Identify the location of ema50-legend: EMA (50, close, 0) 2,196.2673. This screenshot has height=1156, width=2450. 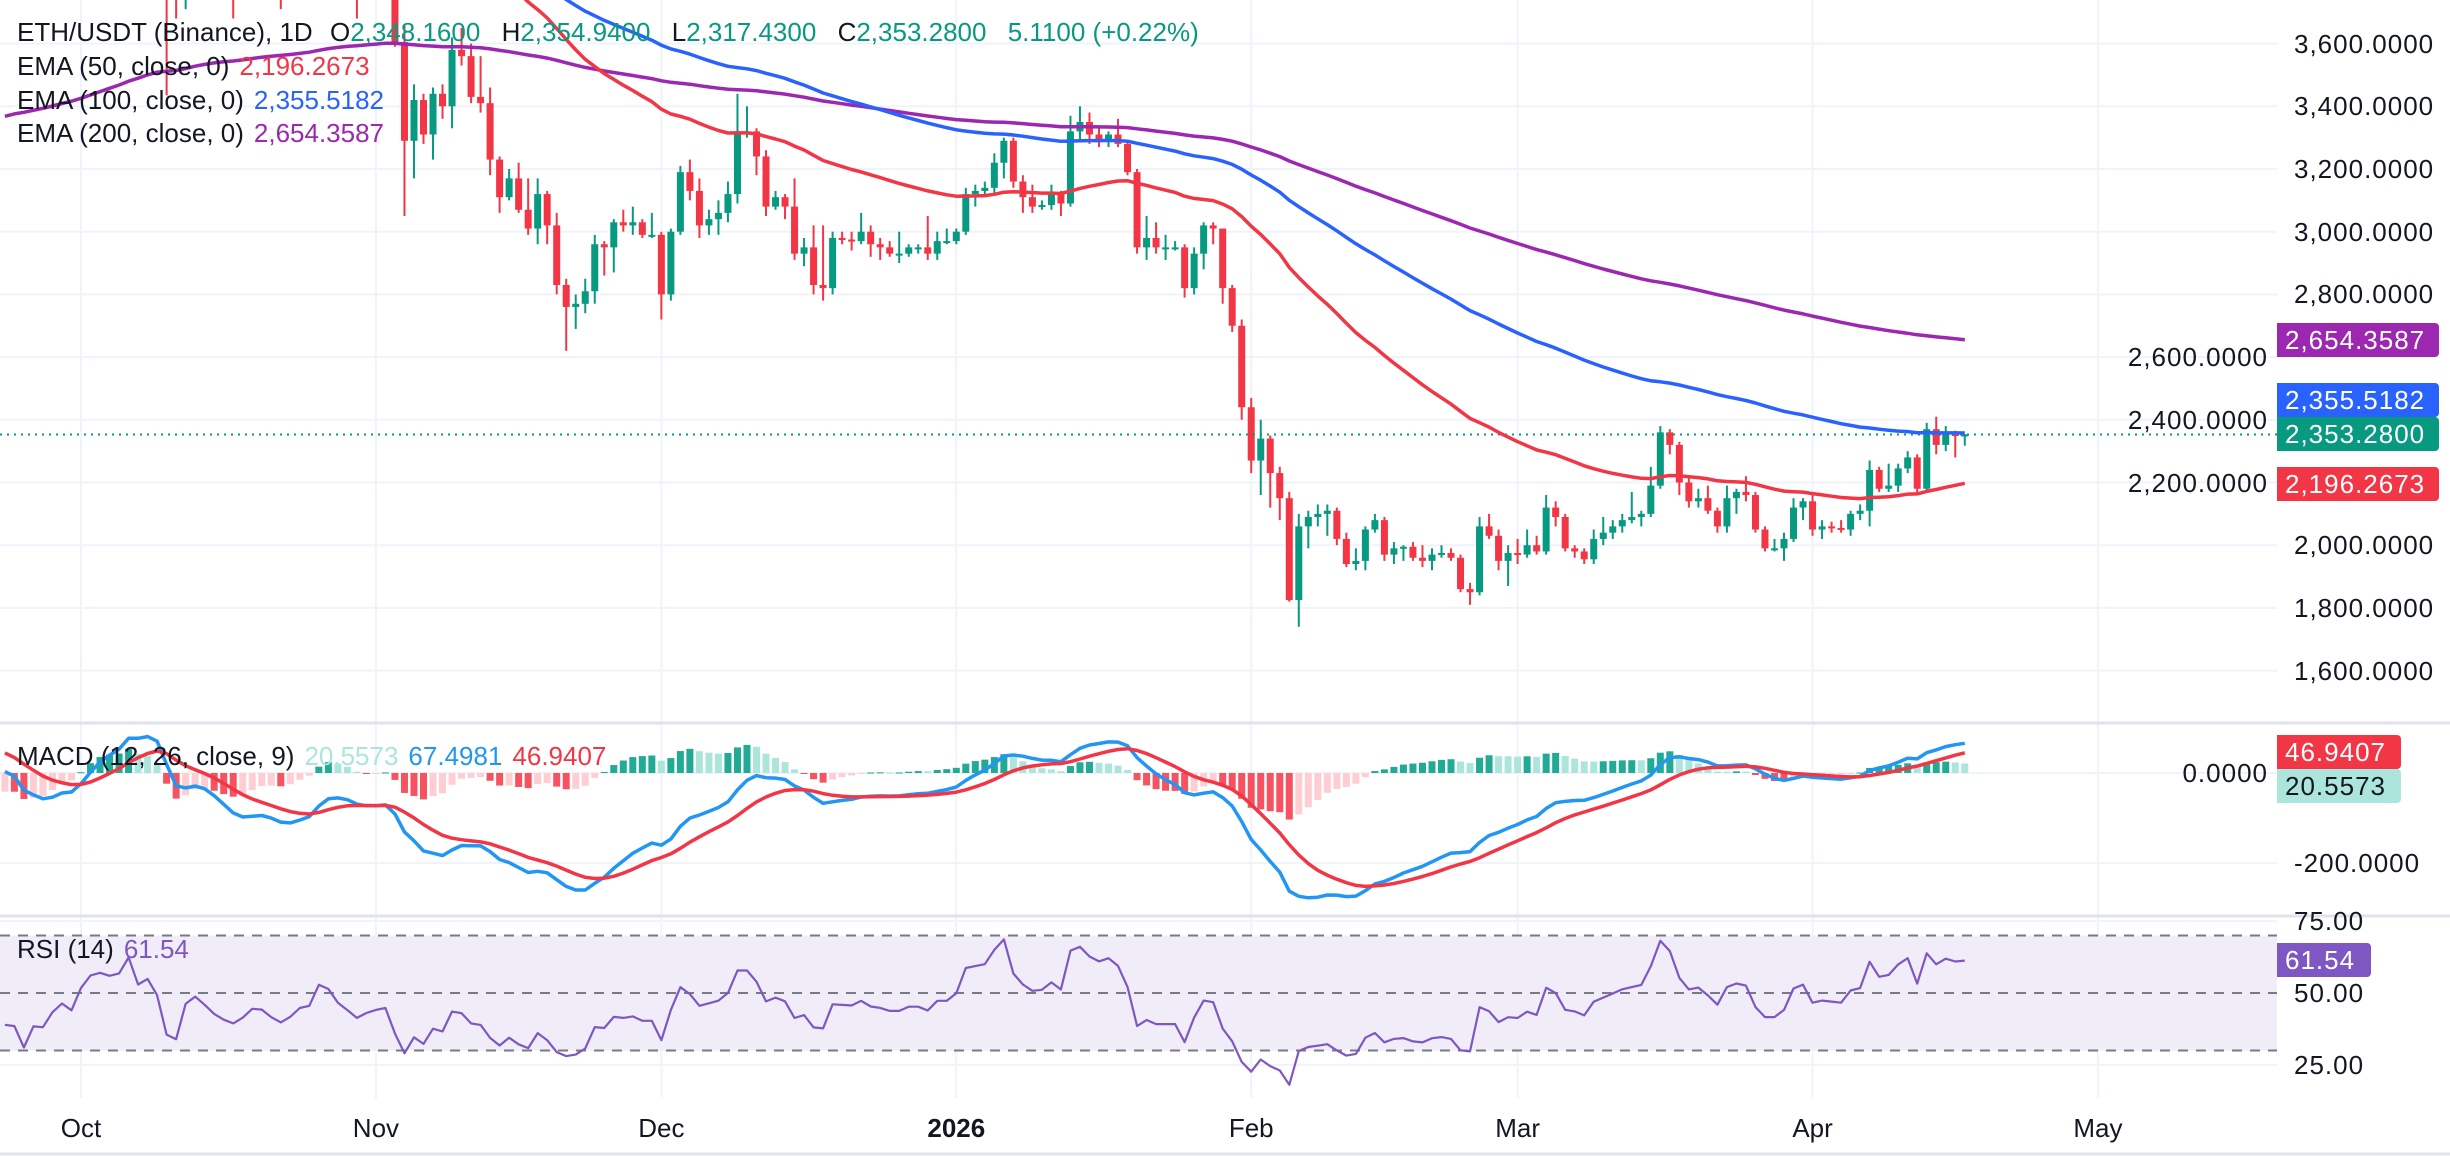
(198, 66).